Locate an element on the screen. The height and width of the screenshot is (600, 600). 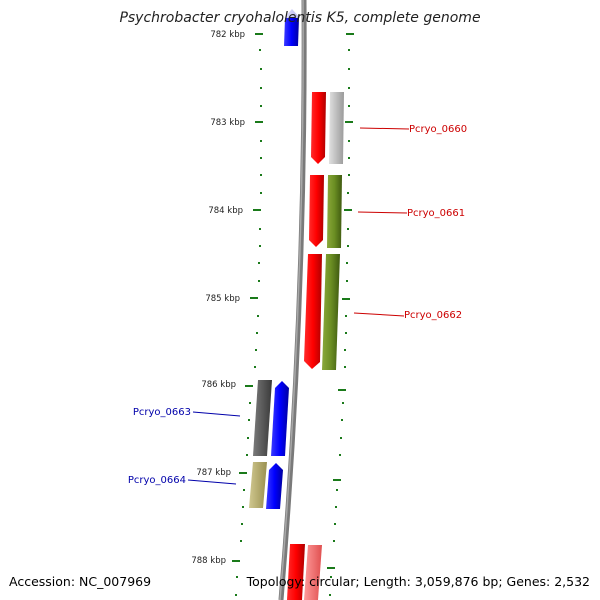
tick-label-785: 785 kbp is located at coordinates (222, 299).